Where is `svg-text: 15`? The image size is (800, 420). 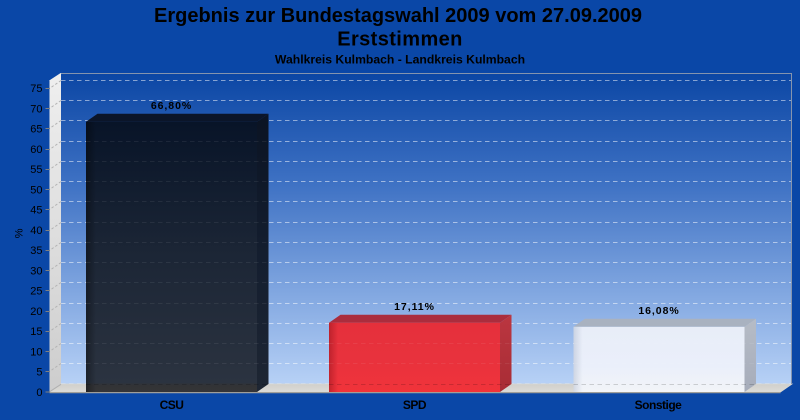
svg-text: 15 is located at coordinates (36, 332).